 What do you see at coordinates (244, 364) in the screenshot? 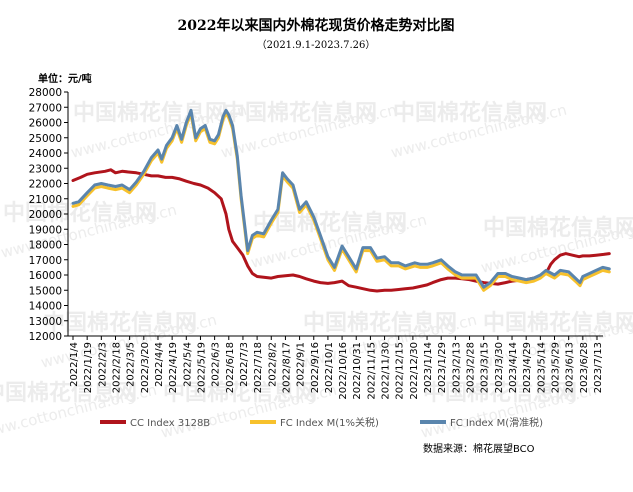
I see `x-tick-label: 2022/7/3` at bounding box center [244, 364].